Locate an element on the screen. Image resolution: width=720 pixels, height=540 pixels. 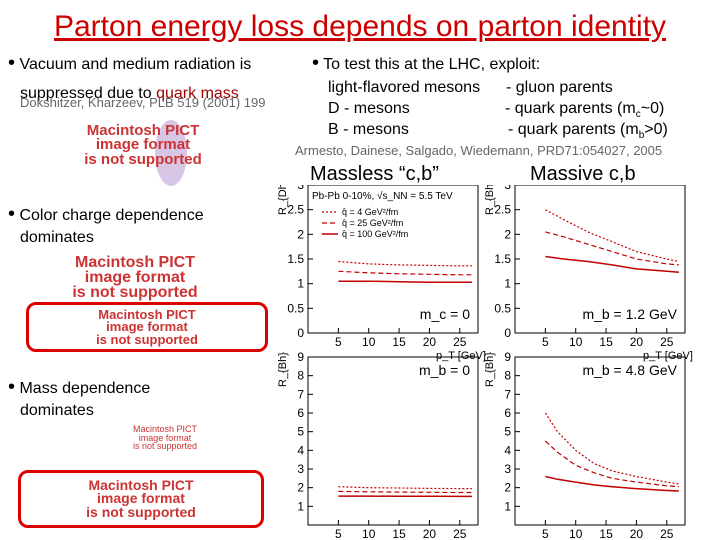
row-gluon-parents: - gluon parents is located at coordinates (559, 87).